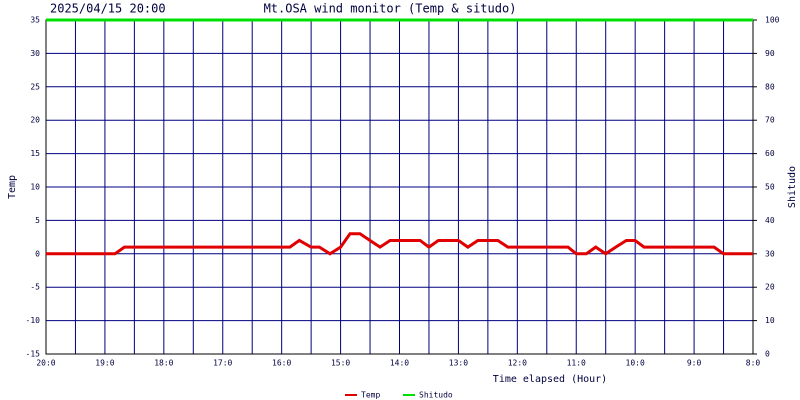  What do you see at coordinates (770, 287) in the screenshot?
I see `y2-tick-label: 20` at bounding box center [770, 287].